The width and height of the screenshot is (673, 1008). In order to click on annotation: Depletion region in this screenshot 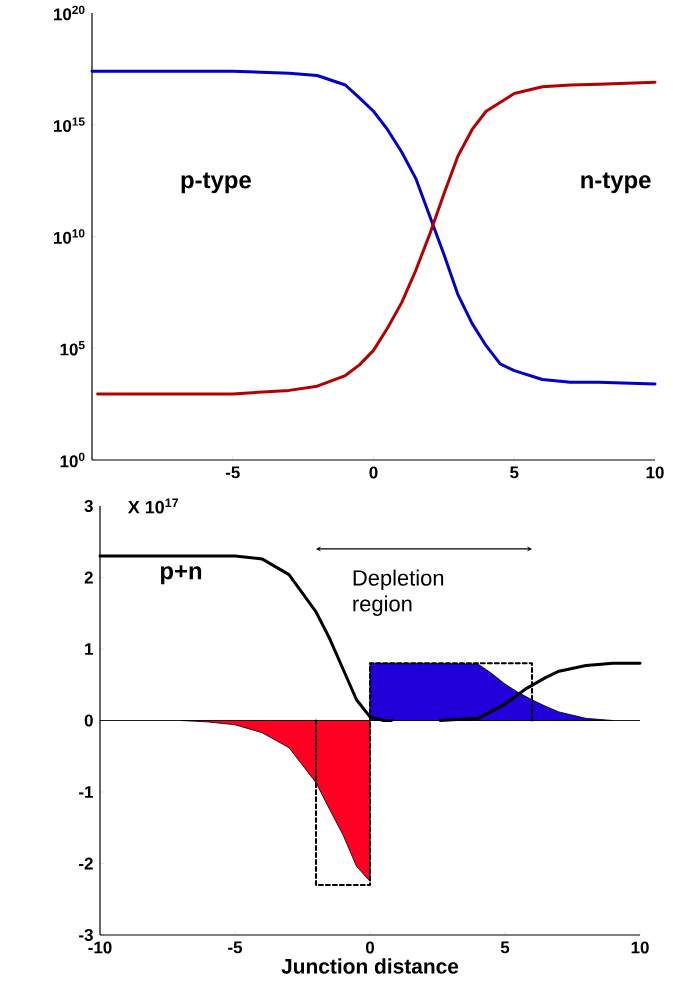, I will do `click(398, 592)`.